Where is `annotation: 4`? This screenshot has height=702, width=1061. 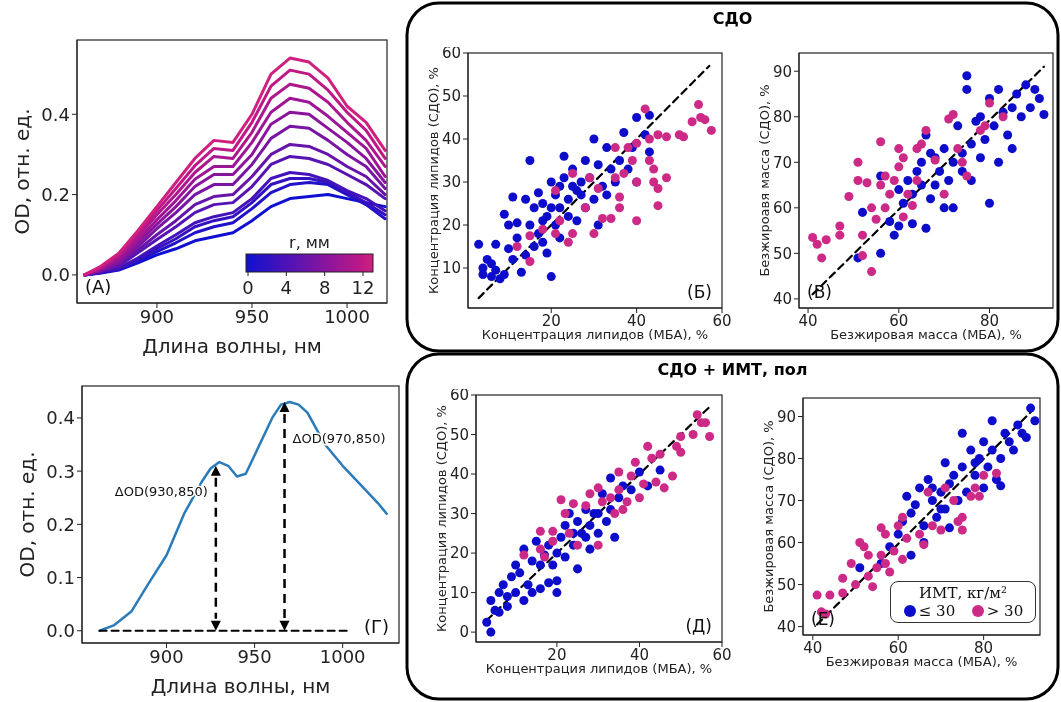
annotation: 4 is located at coordinates (286, 287).